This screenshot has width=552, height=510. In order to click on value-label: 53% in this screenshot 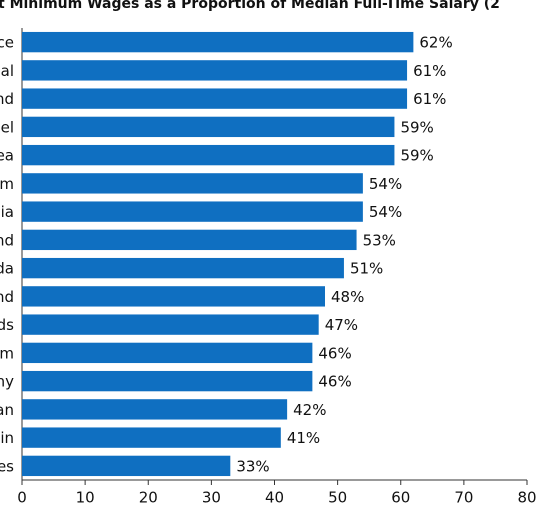, I will do `click(379, 240)`.